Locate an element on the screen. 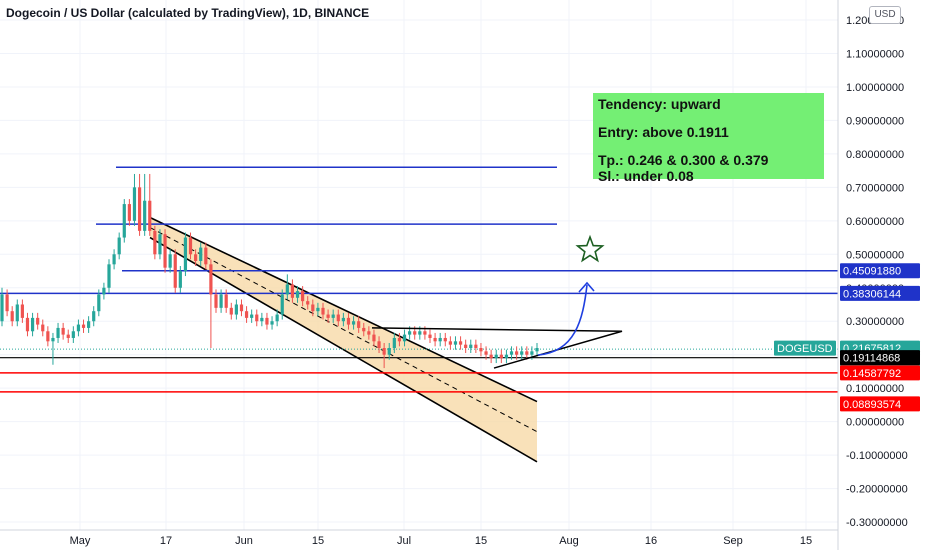 The height and width of the screenshot is (550, 932). y-tick-label: 0.90000000 is located at coordinates (875, 121).